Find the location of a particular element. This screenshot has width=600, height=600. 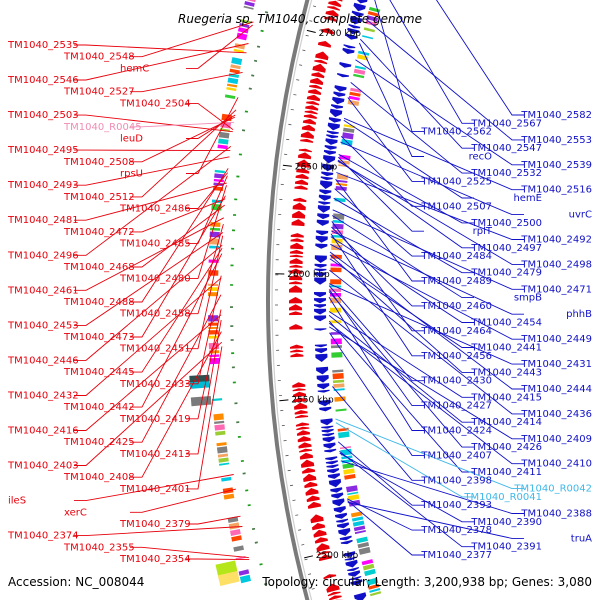

left-gene-label: ileS is located at coordinates (17, 501).